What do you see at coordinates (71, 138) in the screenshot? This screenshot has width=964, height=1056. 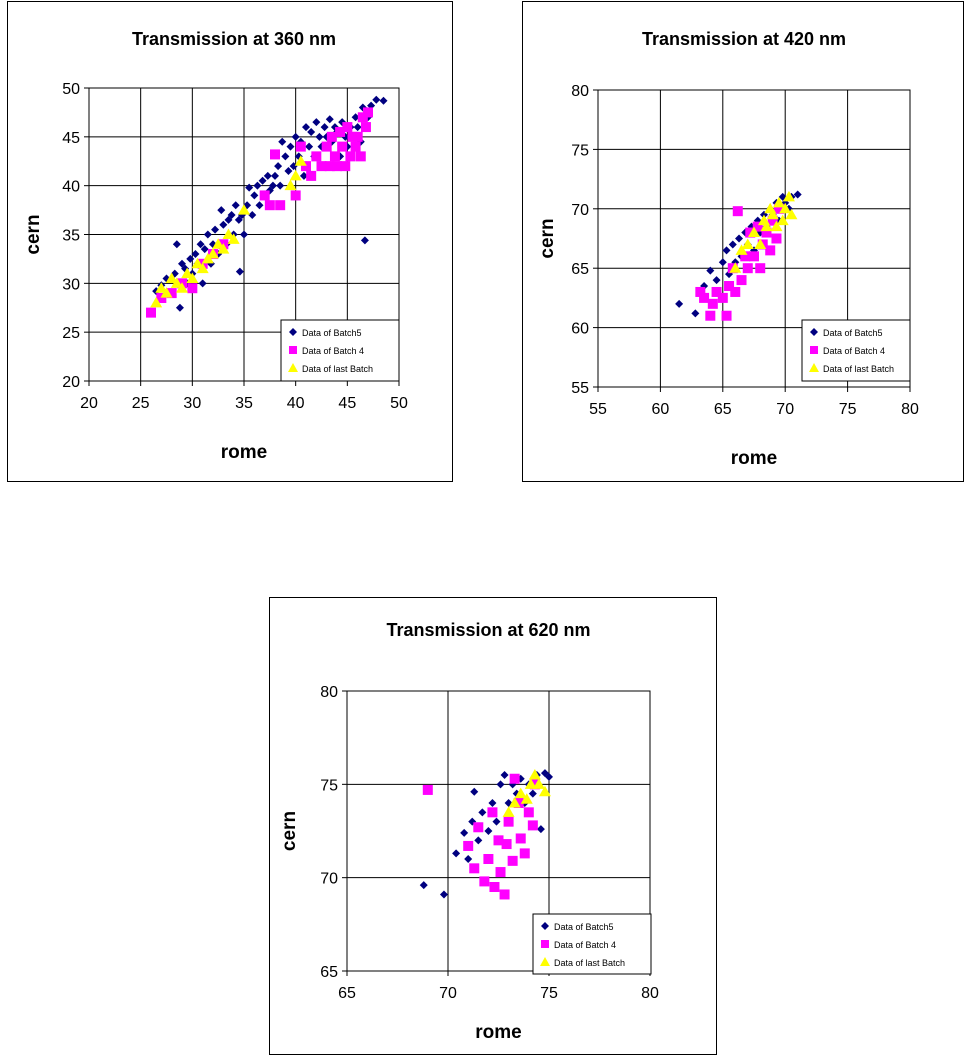 I see `y-tick-label: 45` at bounding box center [71, 138].